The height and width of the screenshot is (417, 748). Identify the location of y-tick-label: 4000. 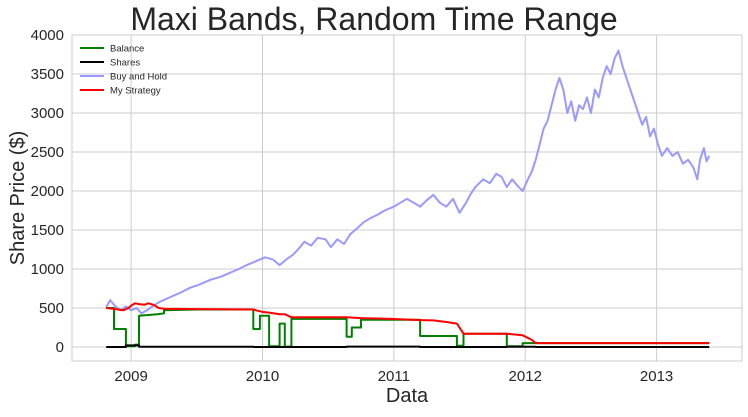
(47, 35).